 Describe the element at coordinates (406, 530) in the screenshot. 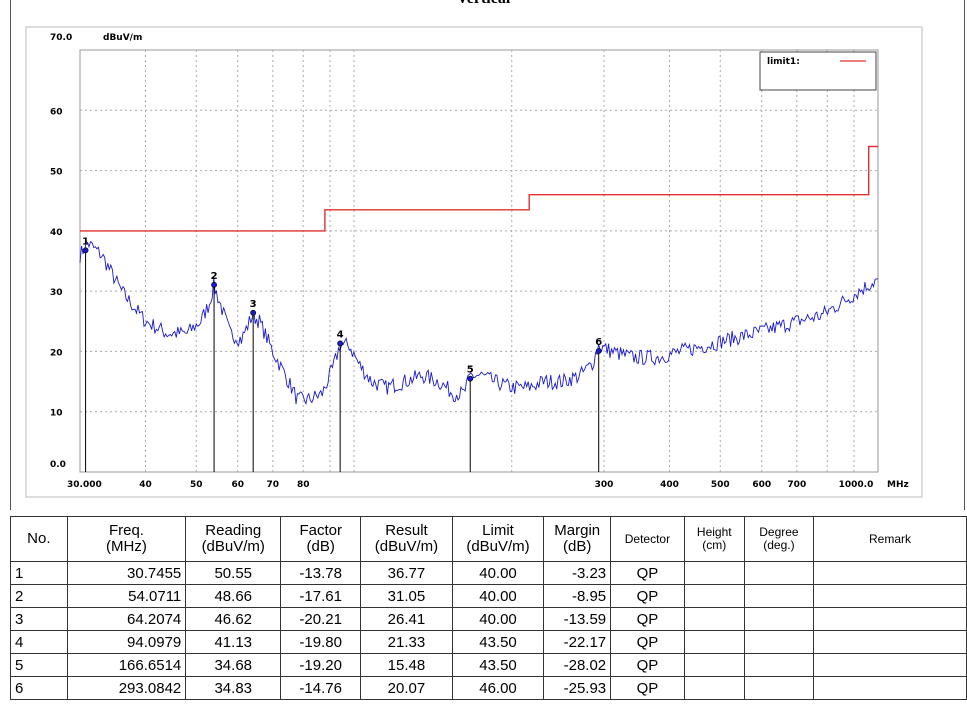

I see `column-header-line: Result` at that location.